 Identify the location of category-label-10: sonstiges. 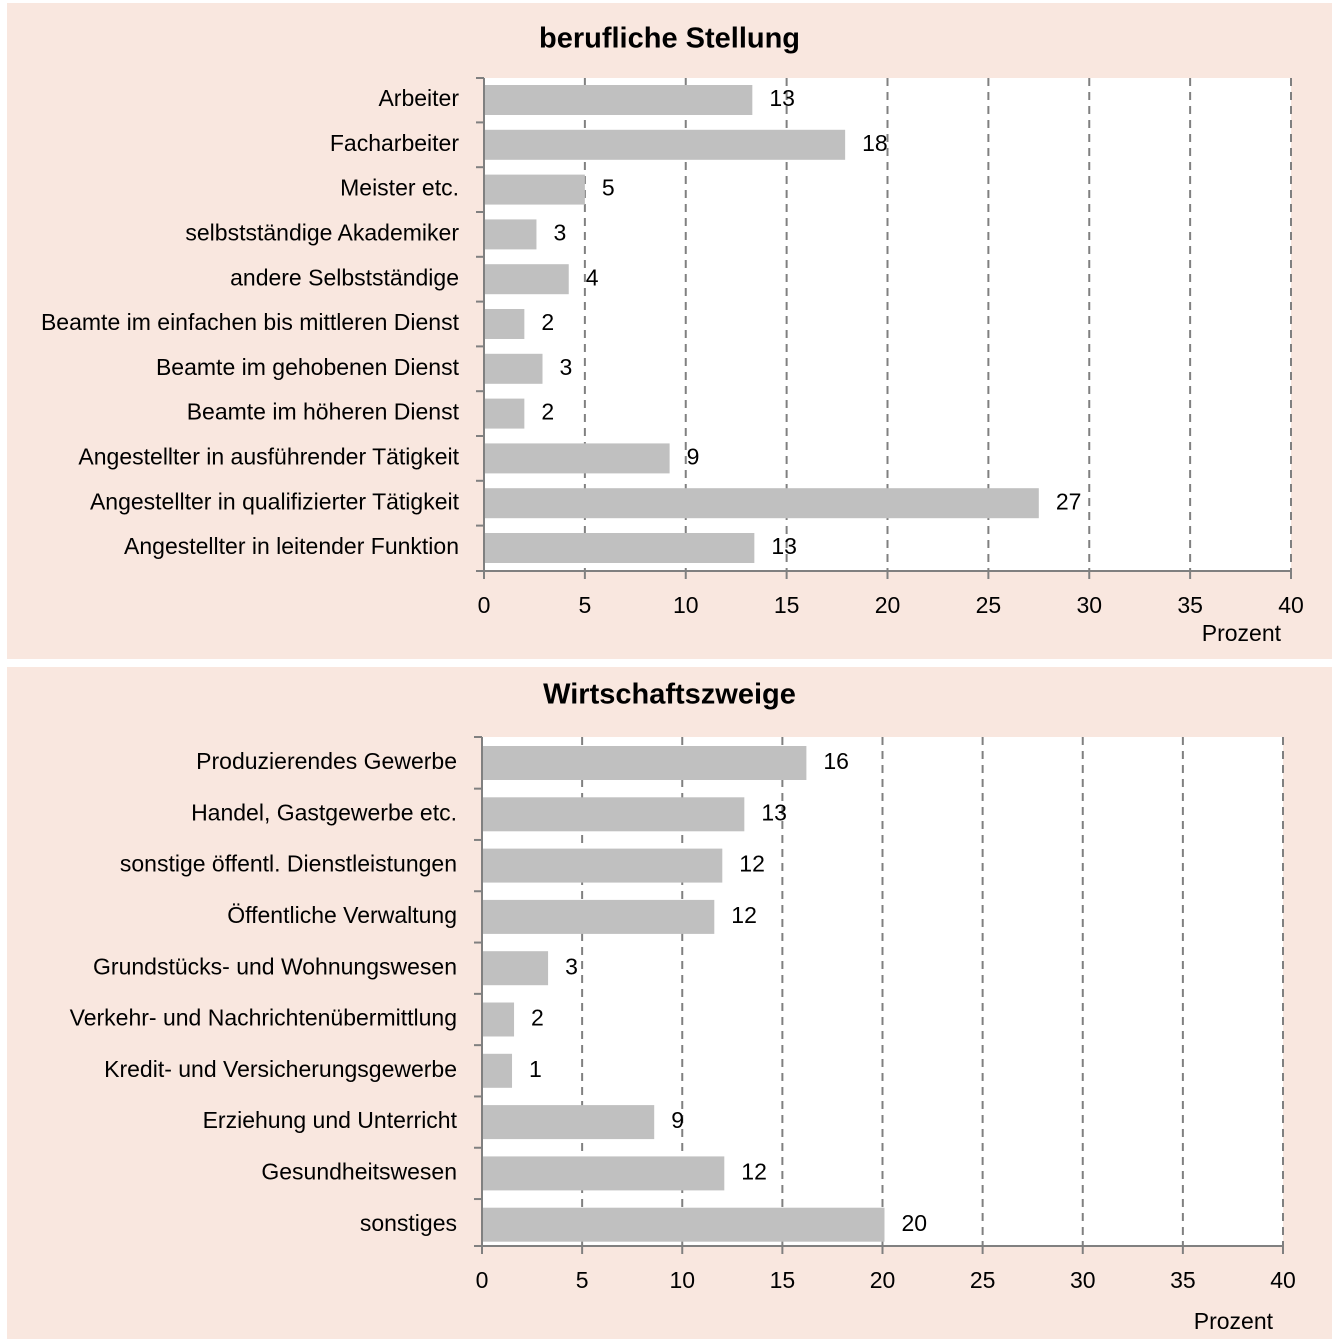
(408, 1223).